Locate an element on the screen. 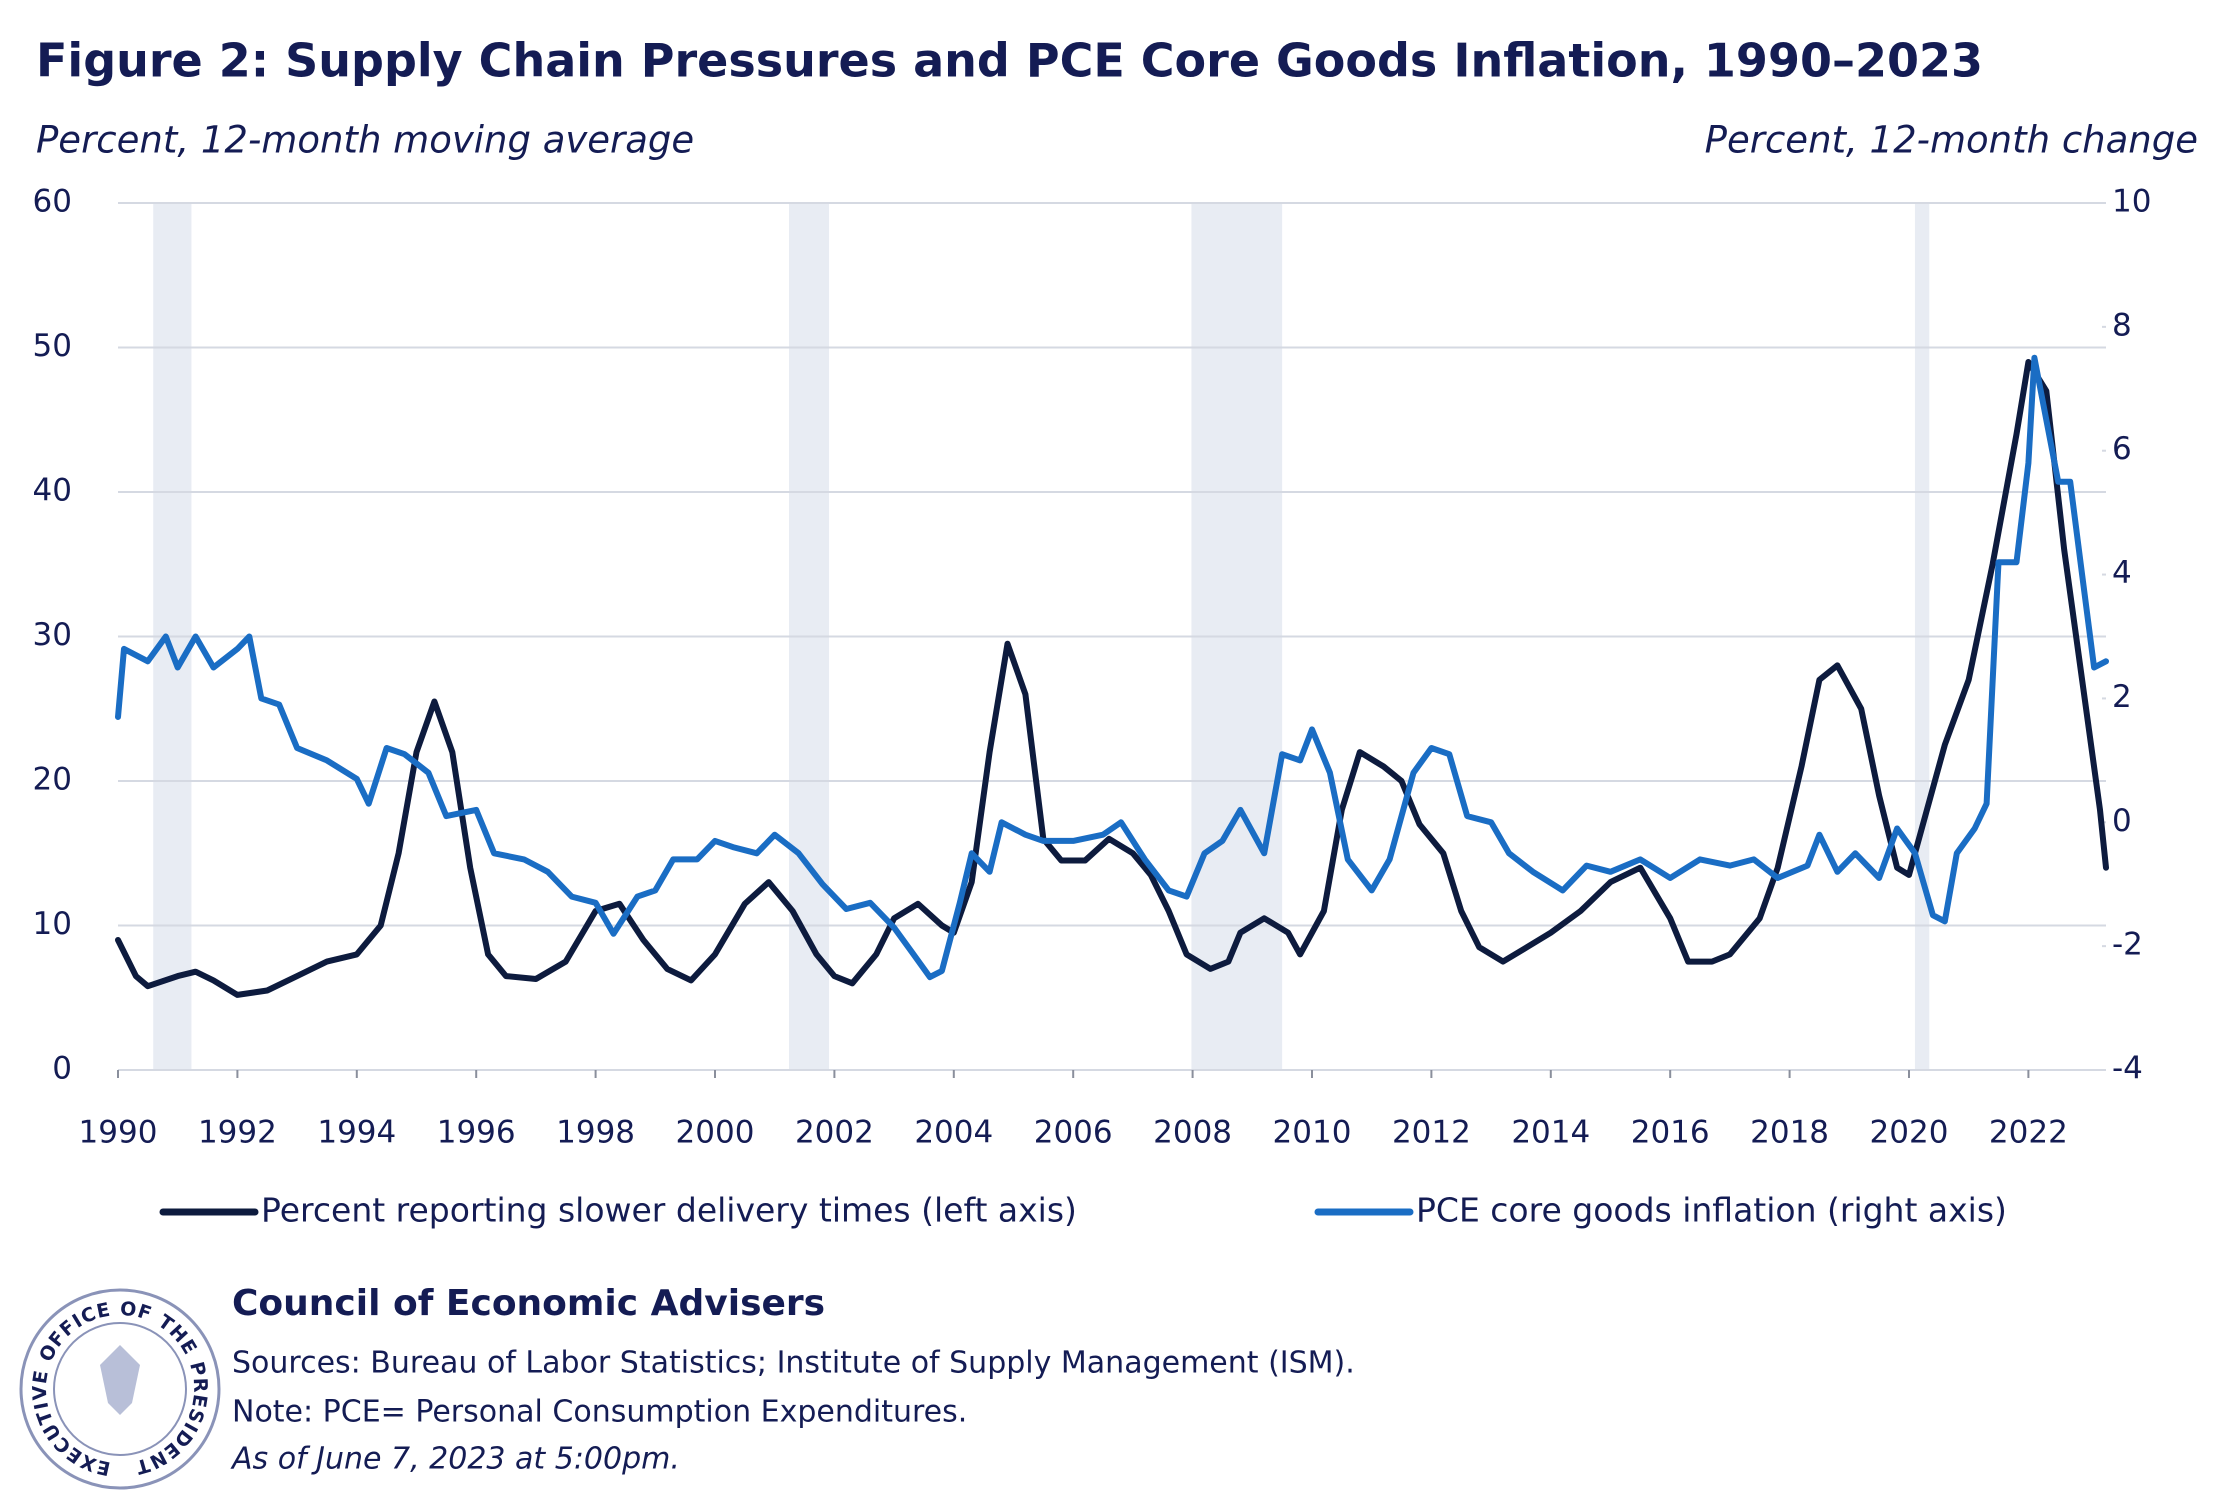  y2-axis-label: Percent, 12-month change is located at coordinates (1951, 140).